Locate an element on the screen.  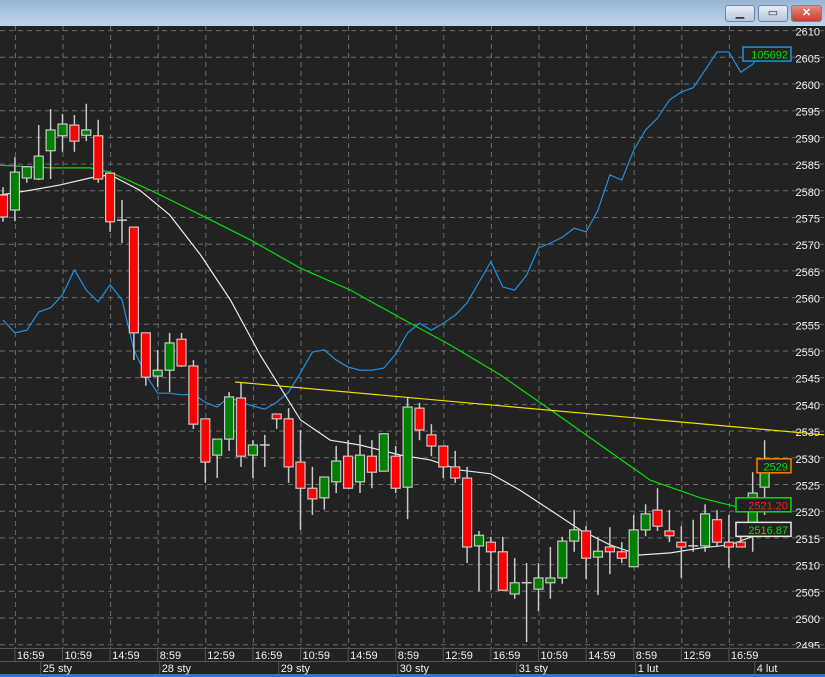
restore-button: ▭ is located at coordinates (773, 13).